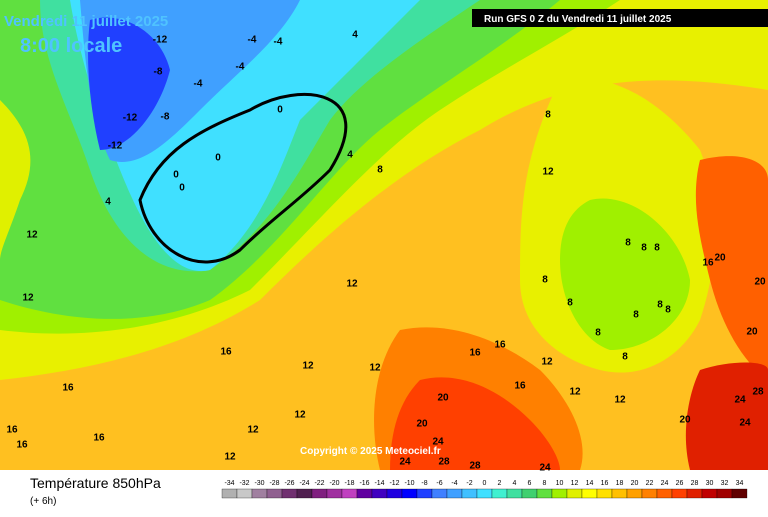 Image resolution: width=768 pixels, height=517 pixels. I want to click on forecast-step: (+ 6h), so click(43, 501).